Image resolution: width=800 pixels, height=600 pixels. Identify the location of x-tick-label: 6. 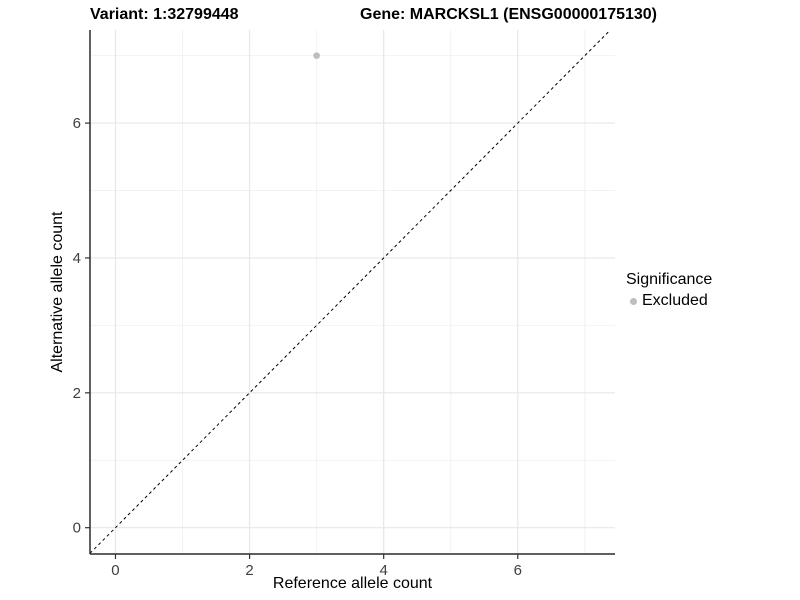
(518, 570).